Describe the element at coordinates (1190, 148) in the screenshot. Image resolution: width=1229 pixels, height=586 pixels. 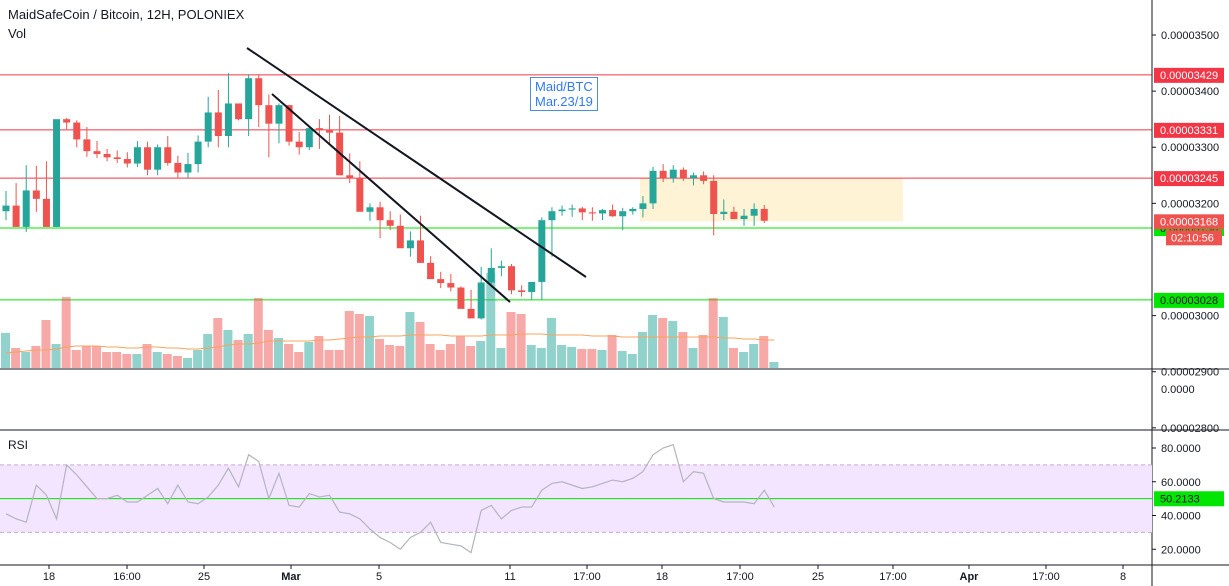
I see `price-tick-label: 0.00003300` at that location.